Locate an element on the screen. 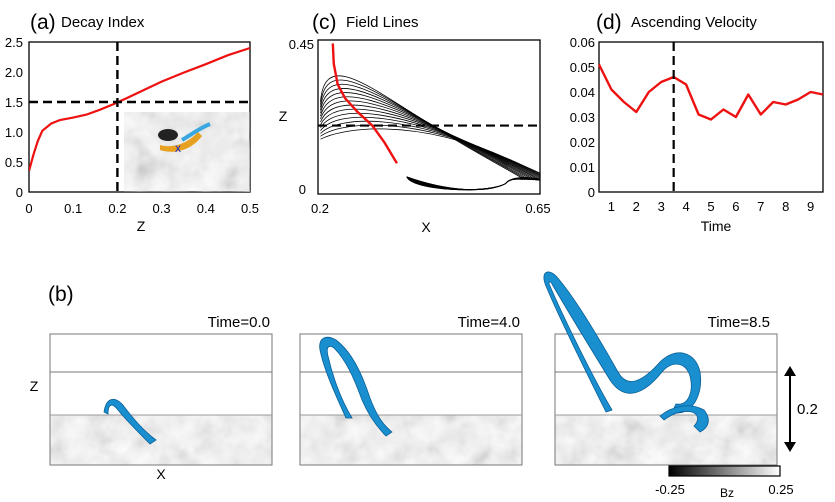  snapshot-1: Time=0.0 is located at coordinates (161, 390).